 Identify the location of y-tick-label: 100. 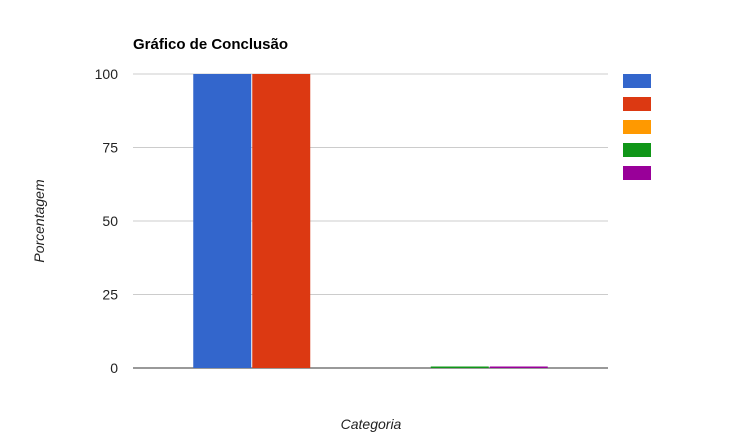
(107, 74).